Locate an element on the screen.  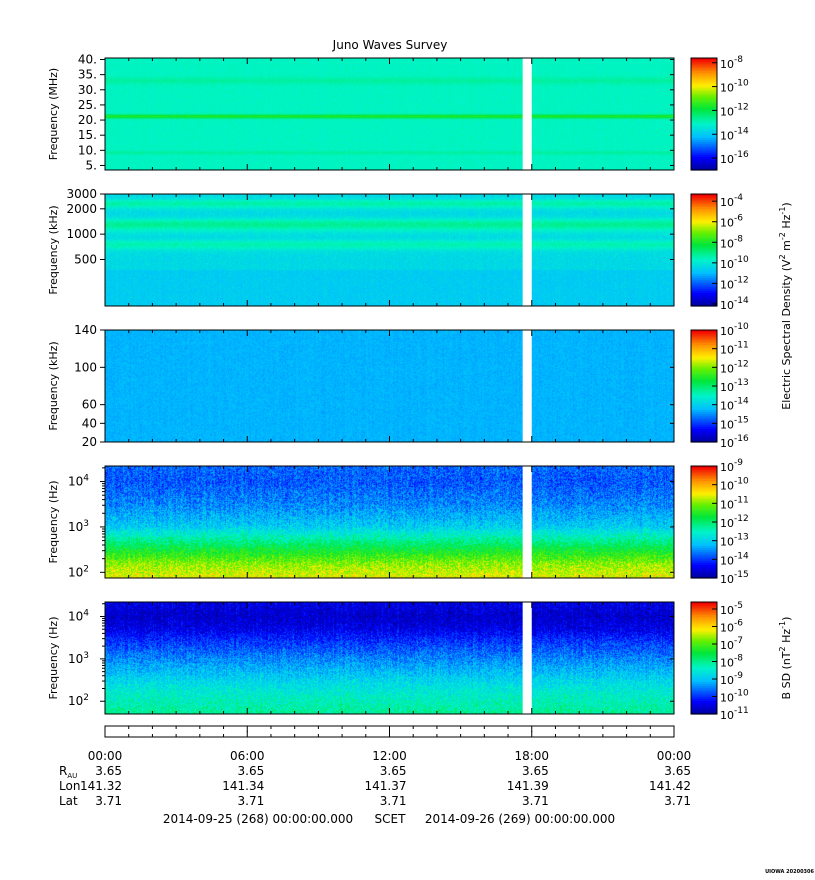
colorbar-title-magnetic: B SD (nT2 Hz-1) is located at coordinates (785, 658).